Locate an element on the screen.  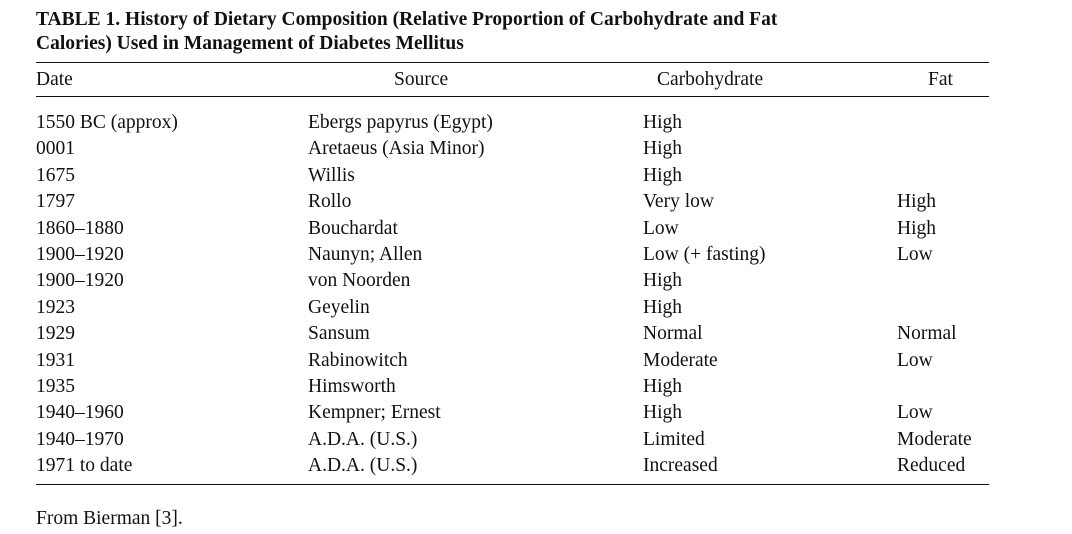
cell-carbohydrate: Very low is located at coordinates (678, 202).